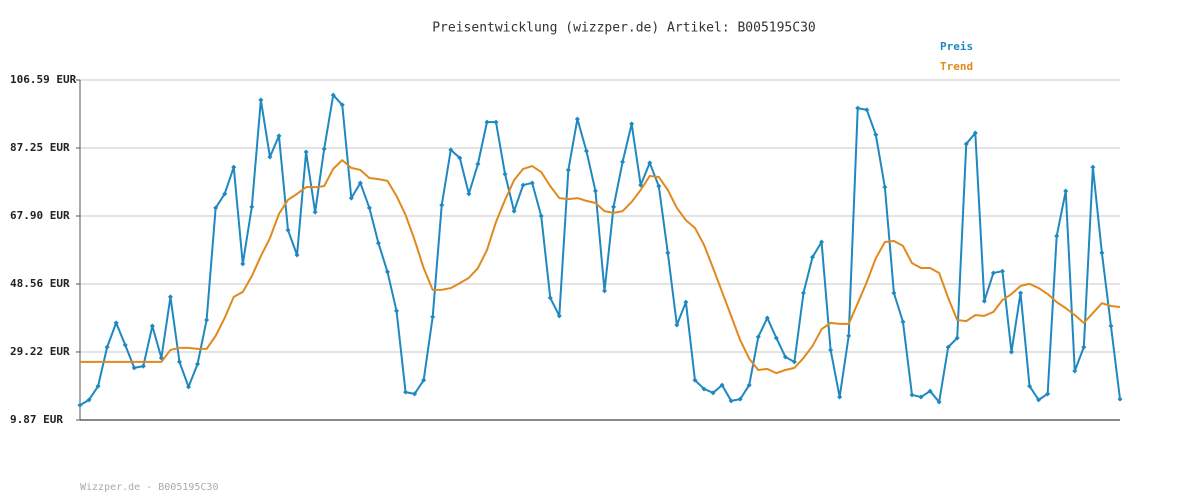  Describe the element at coordinates (40, 351) in the screenshot. I see `y-tick-label: 29.22 EUR` at that location.